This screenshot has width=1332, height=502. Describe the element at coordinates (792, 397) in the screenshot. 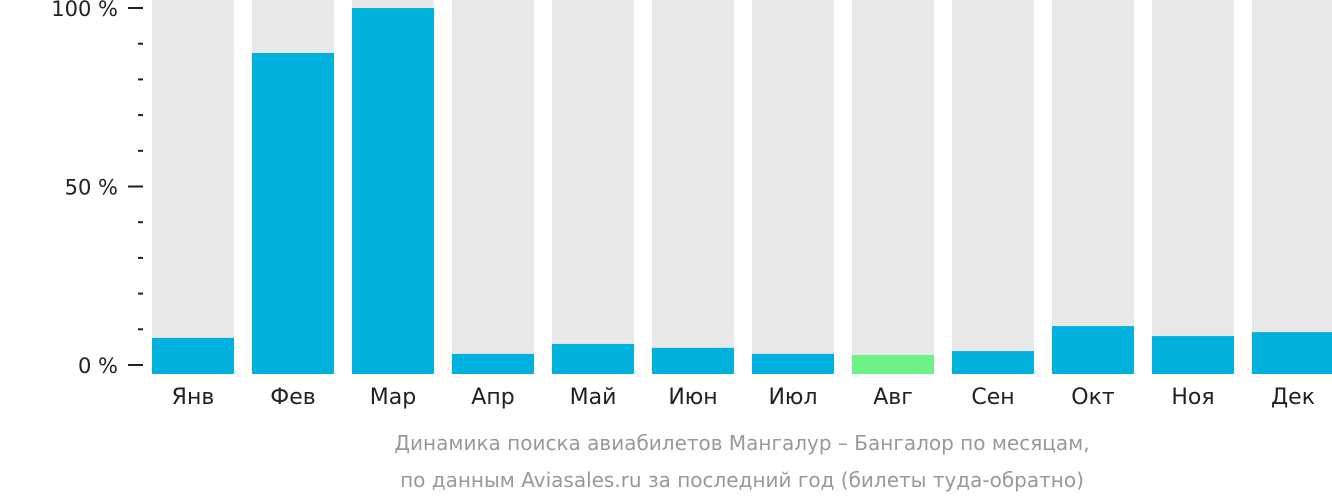

I see `x-tick-label: Июл` at that location.